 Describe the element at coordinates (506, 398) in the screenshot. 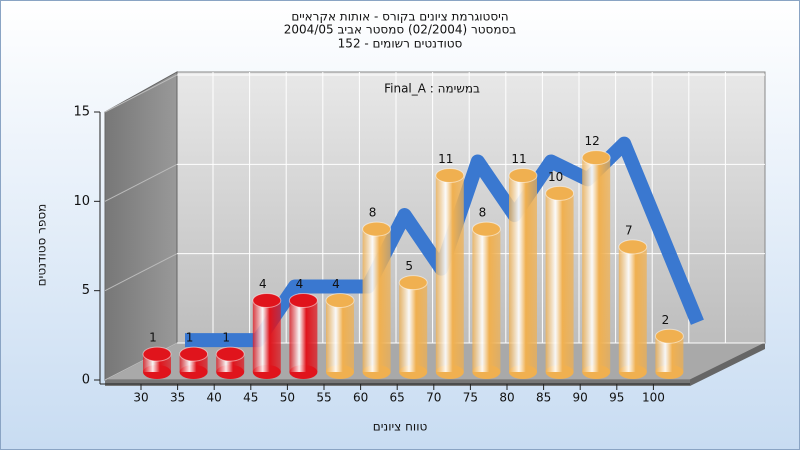

I see `x-tick-label: 80` at that location.